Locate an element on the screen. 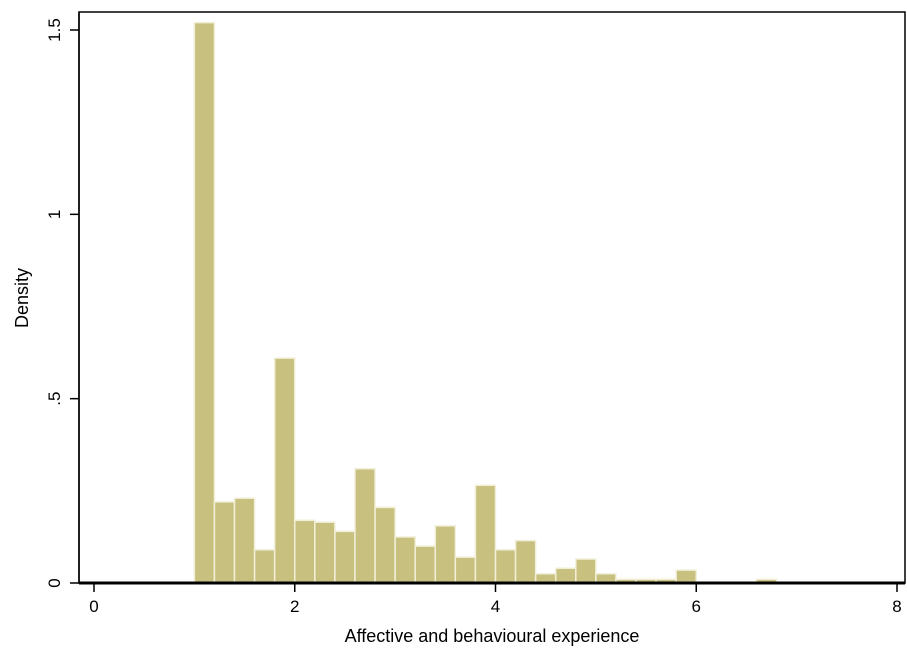 This screenshot has width=907, height=653. y-tick-label-2: 1 is located at coordinates (54, 214).